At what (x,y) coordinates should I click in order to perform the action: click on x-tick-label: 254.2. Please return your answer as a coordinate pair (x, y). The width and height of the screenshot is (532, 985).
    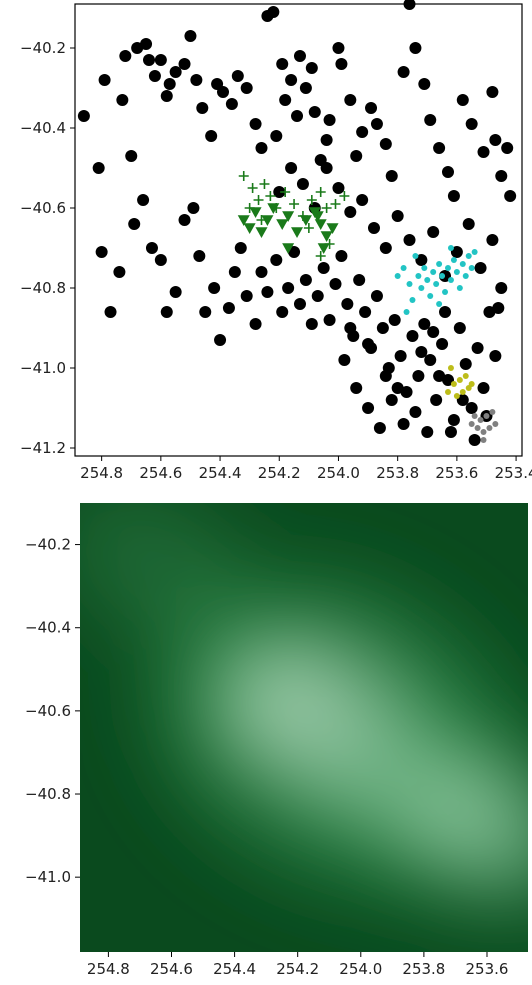
    Looking at the image, I should click on (279, 473).